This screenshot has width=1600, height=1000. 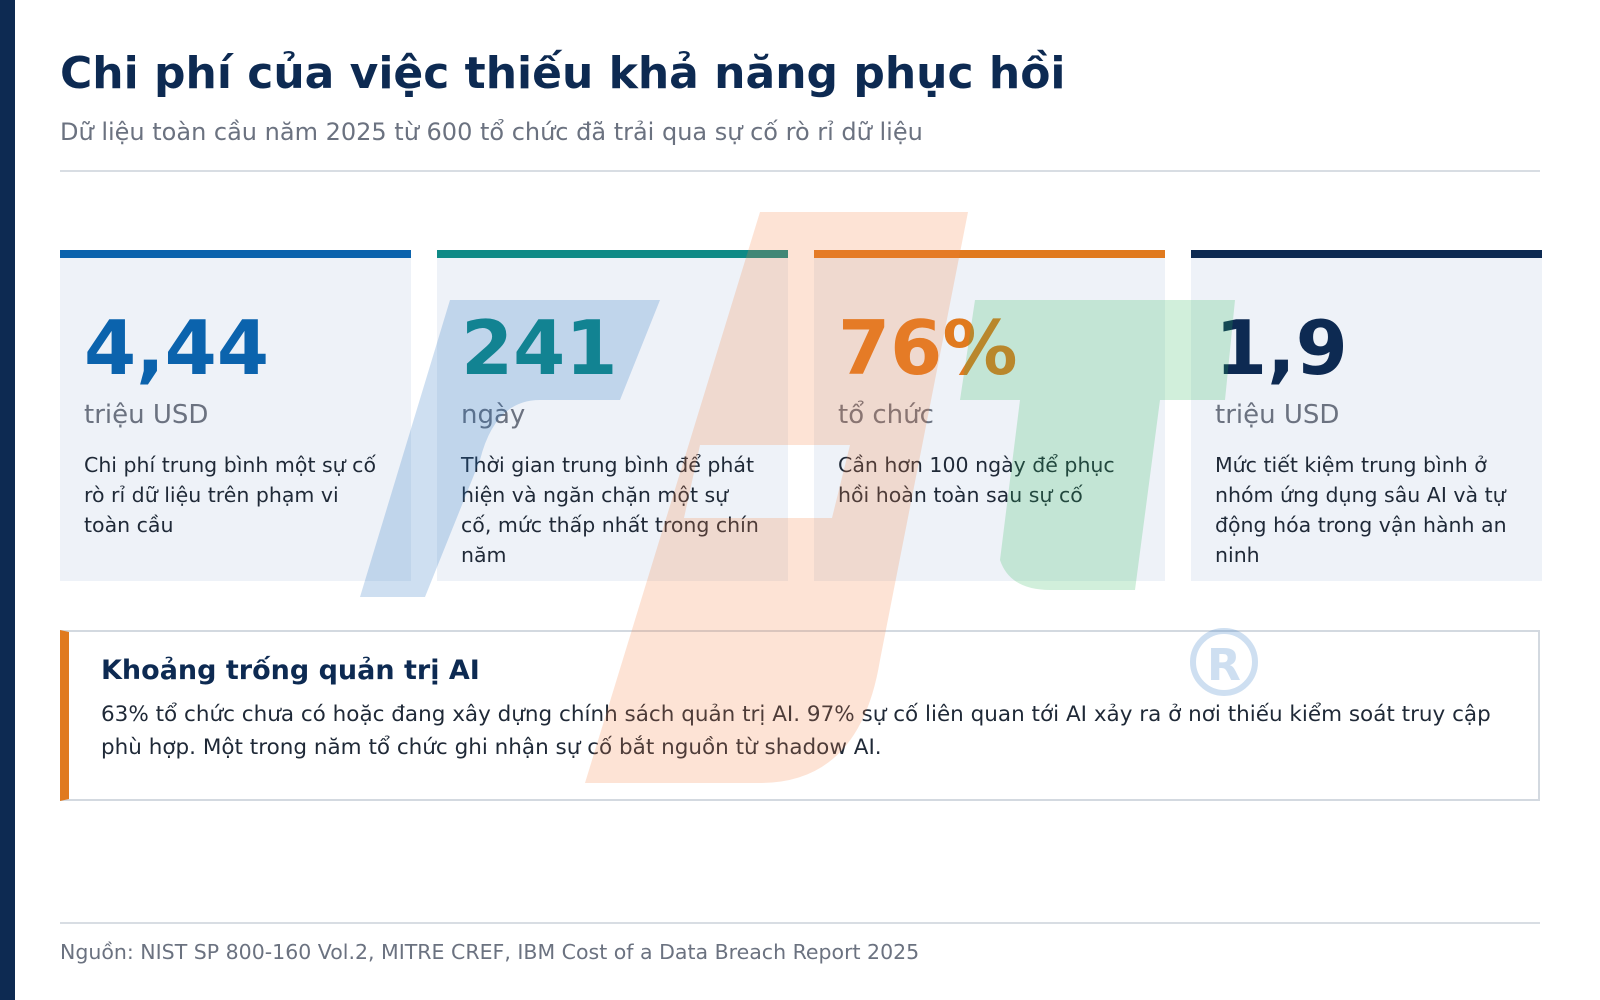 What do you see at coordinates (493, 415) in the screenshot?
I see `stat-unit: ngày` at bounding box center [493, 415].